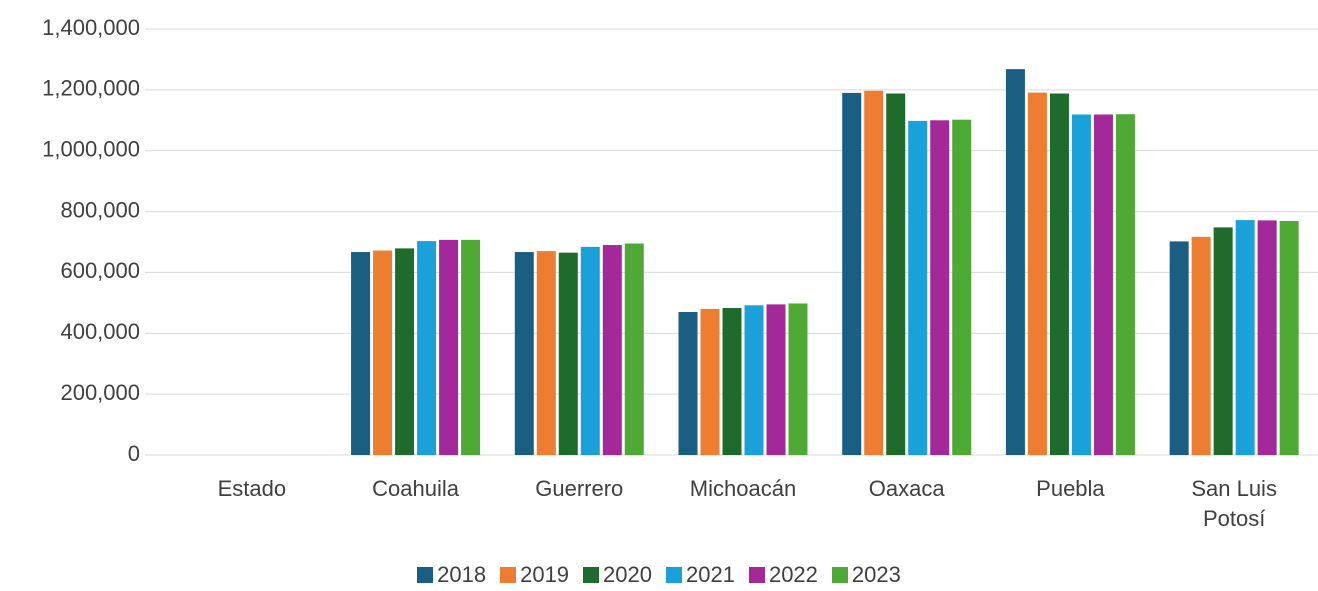 The height and width of the screenshot is (591, 1318). I want to click on legend-item: 2022, so click(783, 575).